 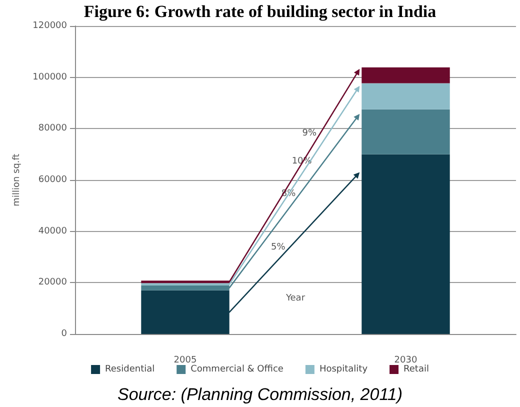 I want to click on y-tick-label: 120000, so click(x=50, y=26).